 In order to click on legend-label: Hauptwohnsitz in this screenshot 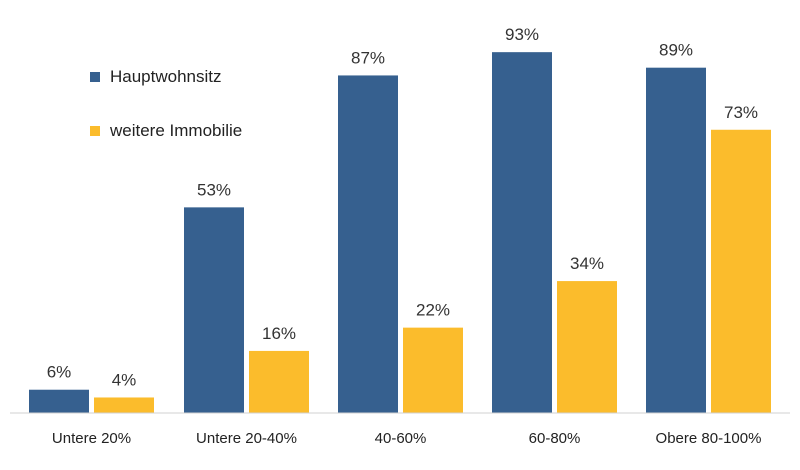, I will do `click(166, 76)`.